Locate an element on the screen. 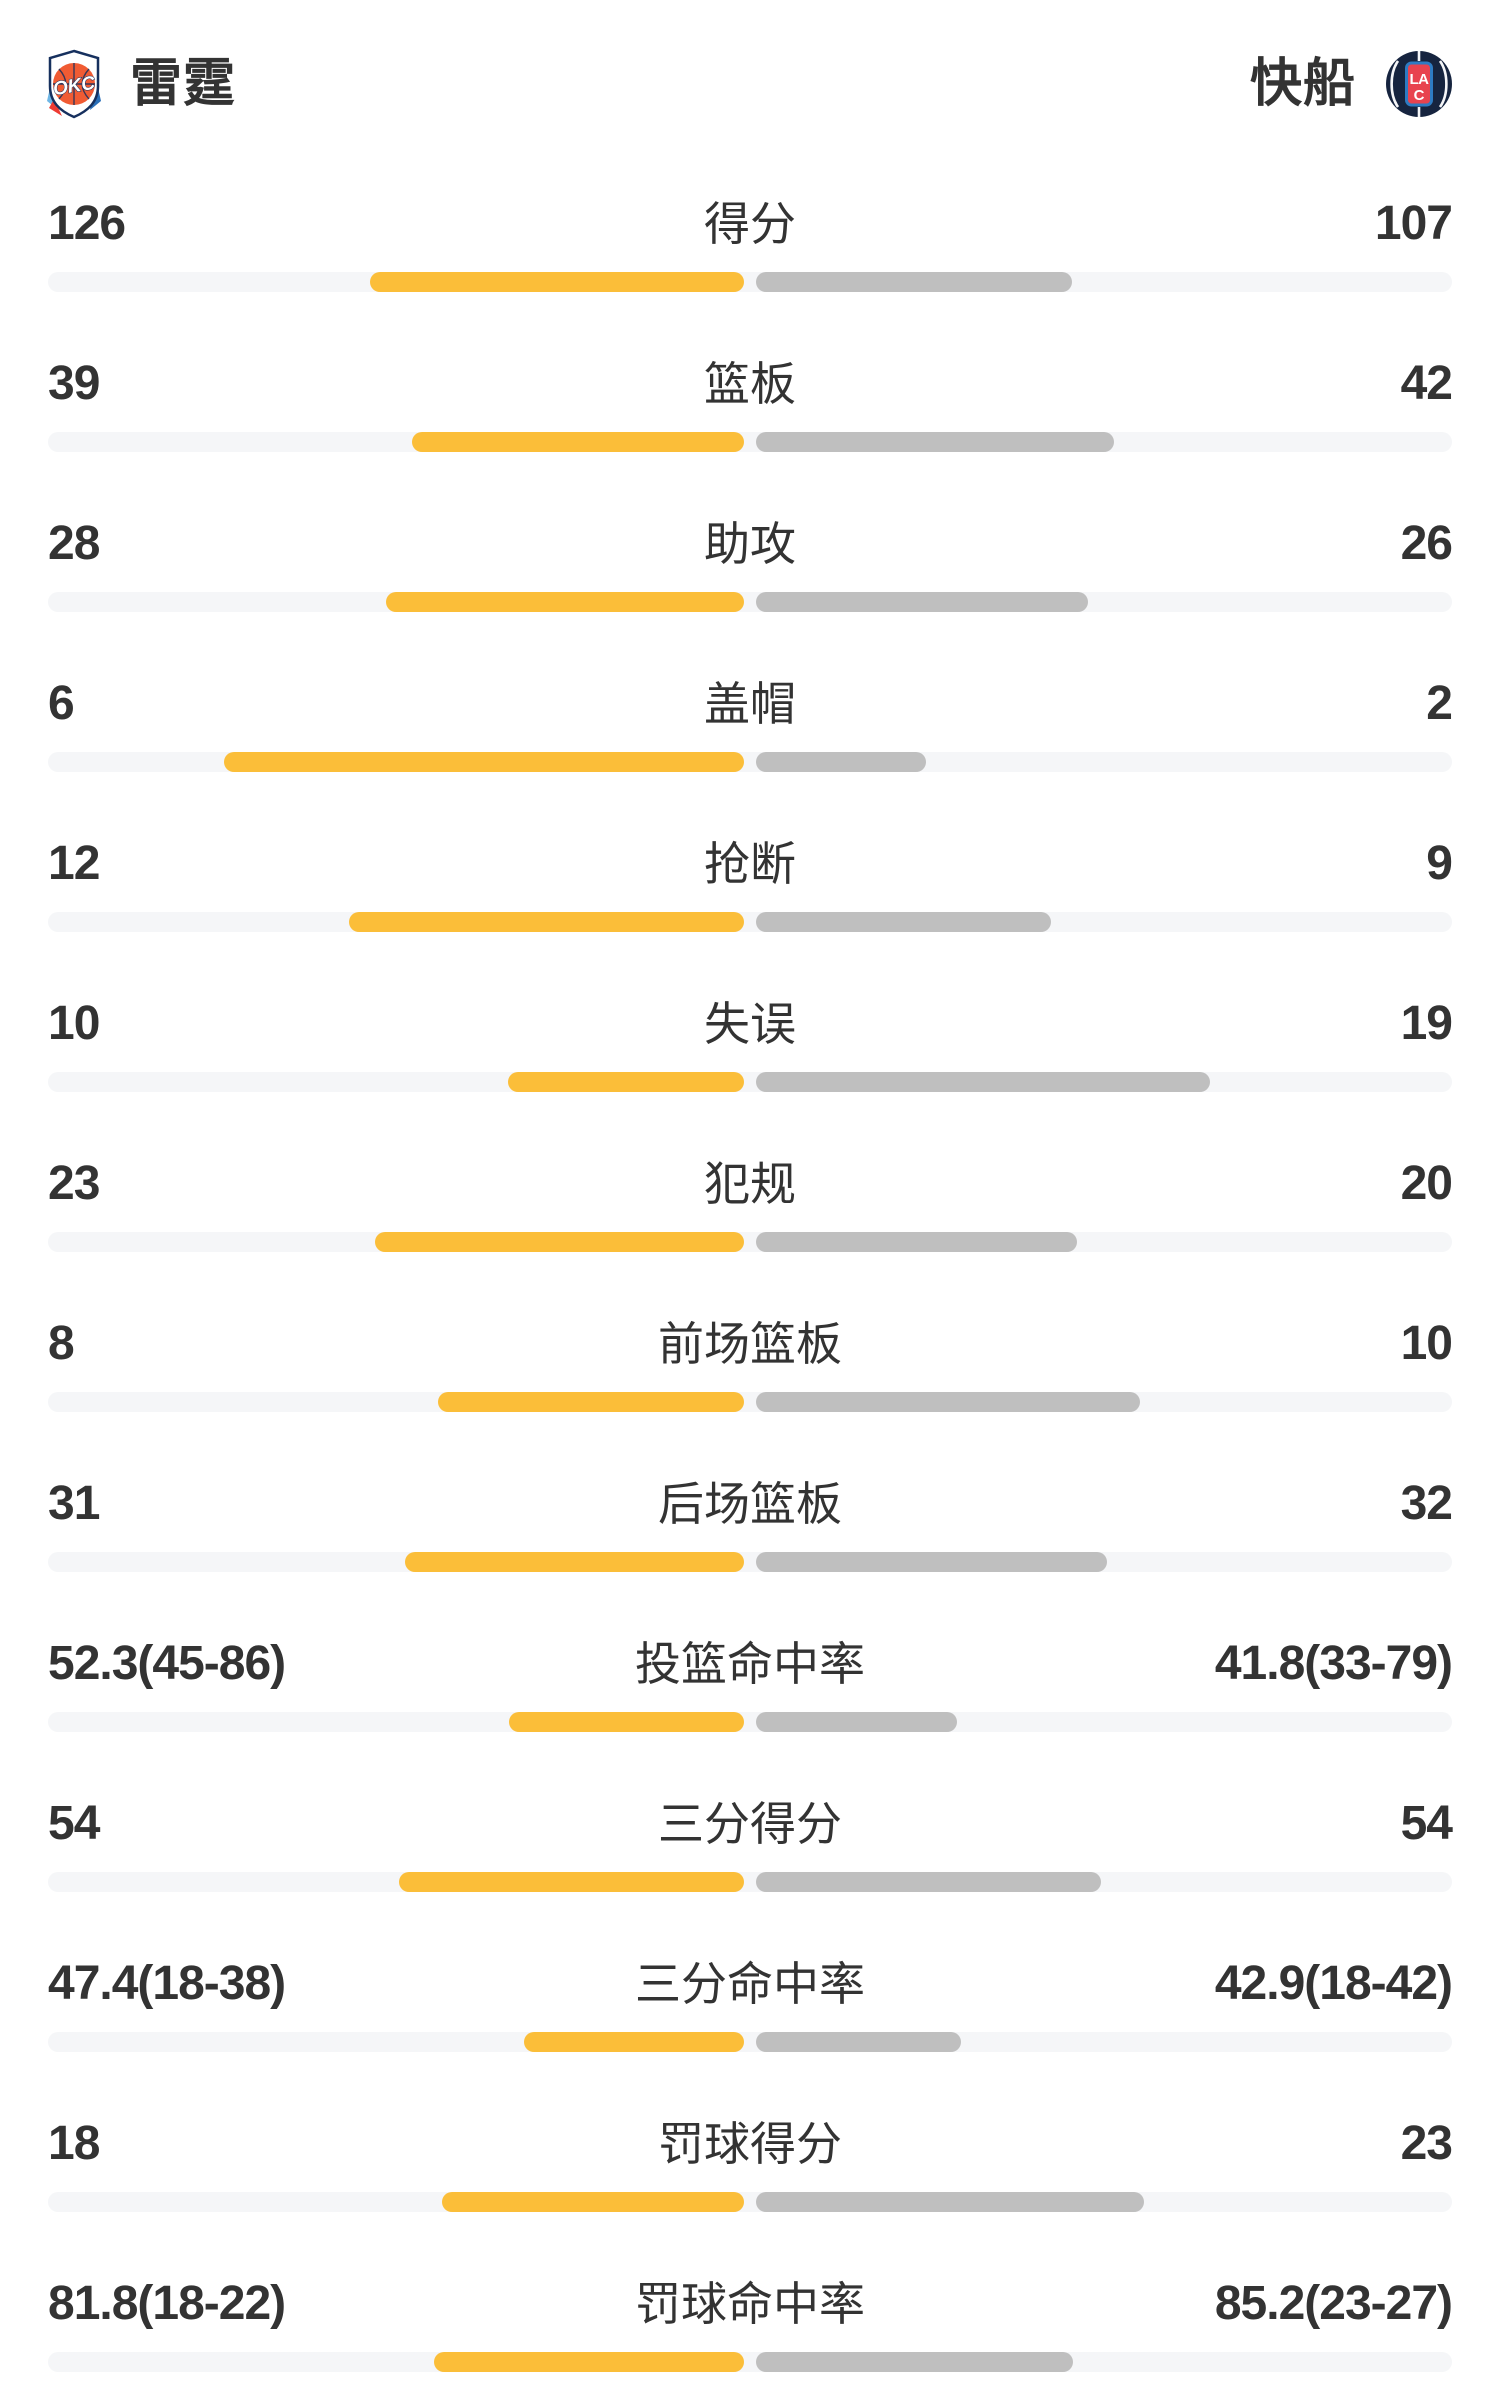 The width and height of the screenshot is (1500, 2400). stat-row-6: 23 犯规 20 is located at coordinates (750, 1185).